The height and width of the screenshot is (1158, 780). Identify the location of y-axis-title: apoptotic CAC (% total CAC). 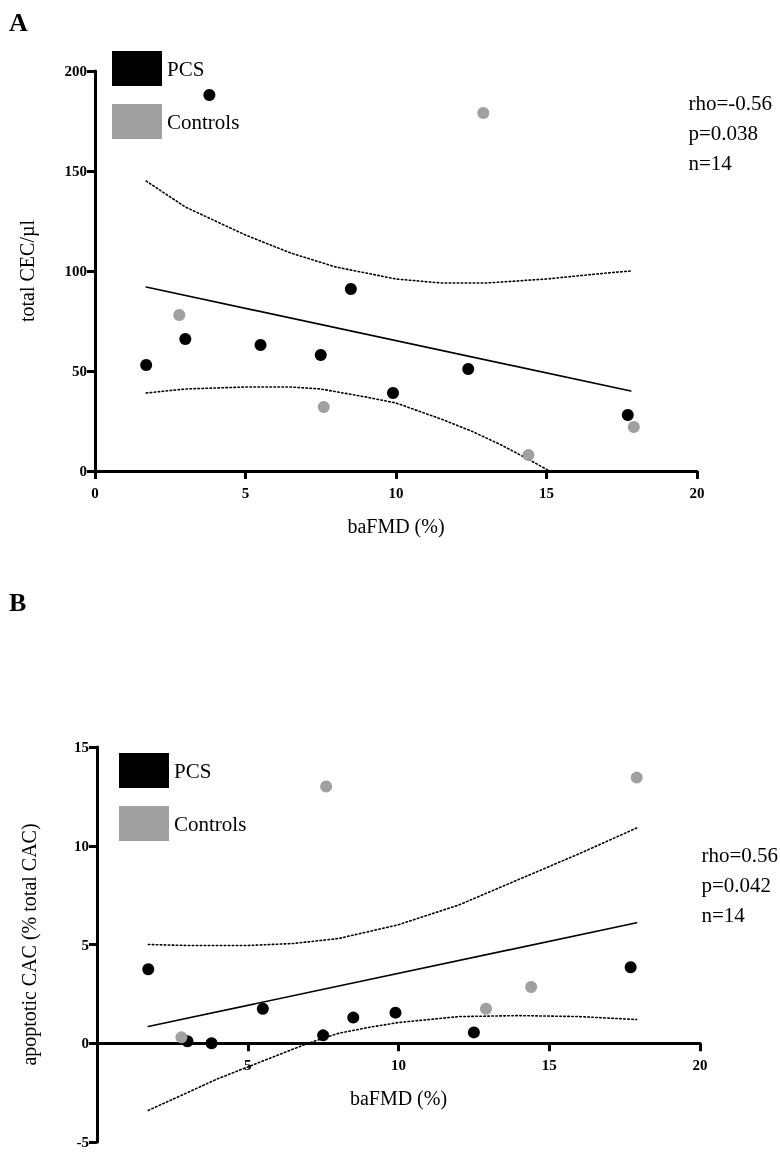
(29, 944).